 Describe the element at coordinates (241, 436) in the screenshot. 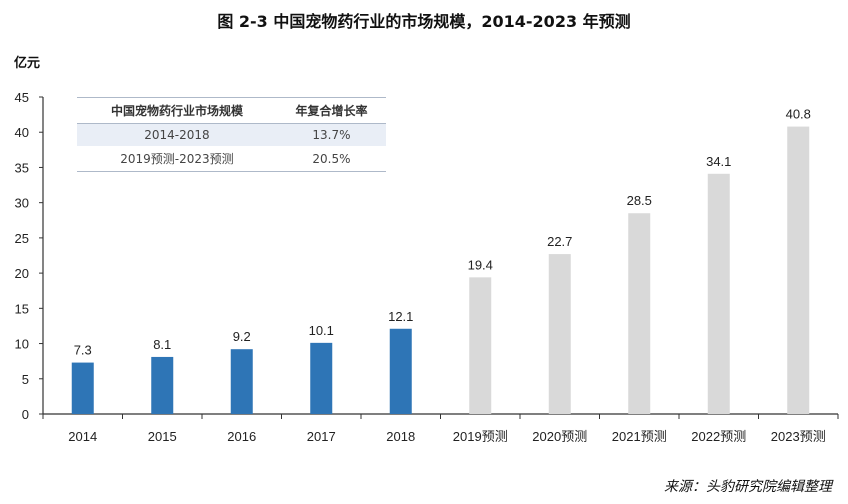

I see `x-tick-label: 2016` at that location.